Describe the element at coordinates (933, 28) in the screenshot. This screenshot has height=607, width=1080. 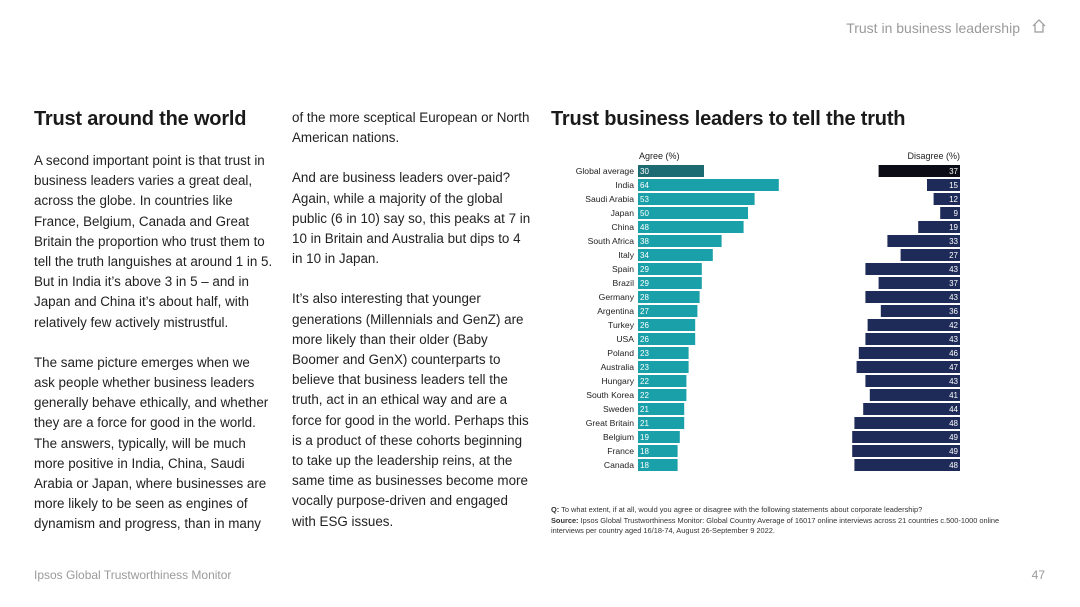
I see `header-title: Trust in business leadership` at that location.